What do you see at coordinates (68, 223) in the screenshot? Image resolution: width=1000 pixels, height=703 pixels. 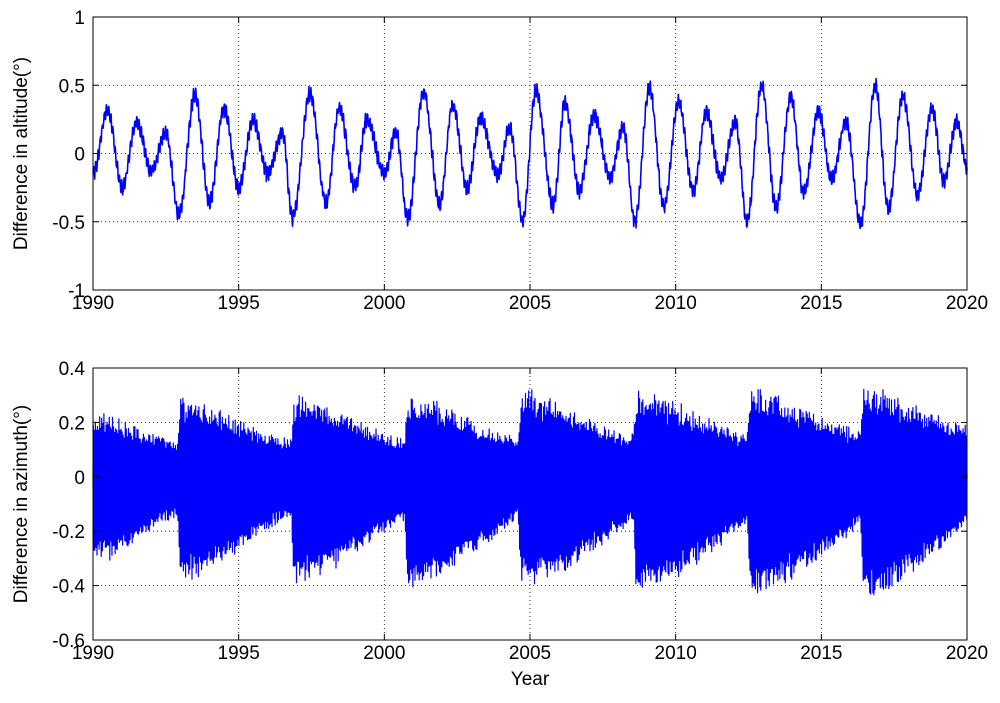 I see `altitude-ytick-label: -0.5` at bounding box center [68, 223].